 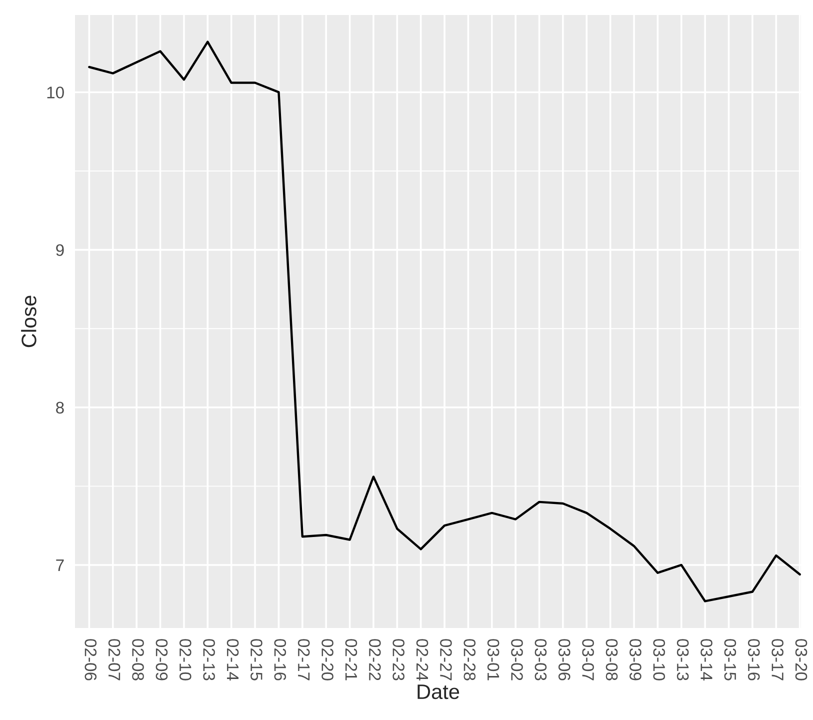 I want to click on y-tick-label: 8, so click(x=60, y=408).